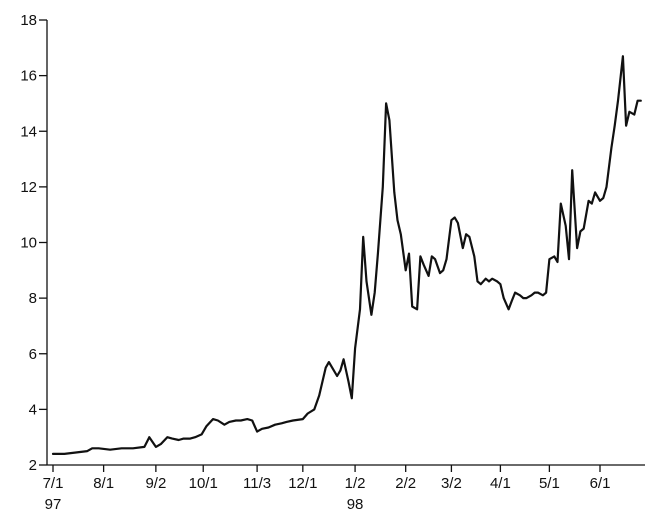 The height and width of the screenshot is (512, 645). I want to click on x-tick-label: 9/2, so click(155, 483).